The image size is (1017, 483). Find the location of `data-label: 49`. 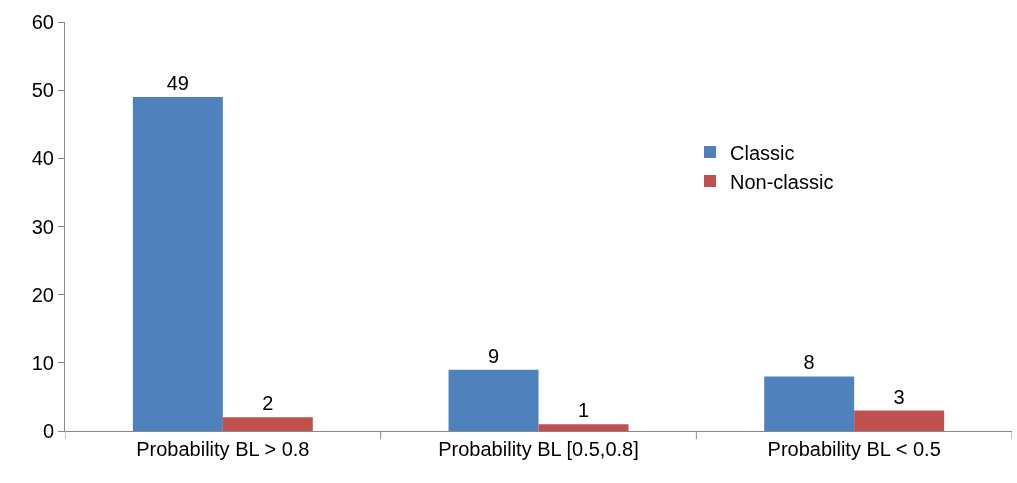

data-label: 49 is located at coordinates (177, 82).